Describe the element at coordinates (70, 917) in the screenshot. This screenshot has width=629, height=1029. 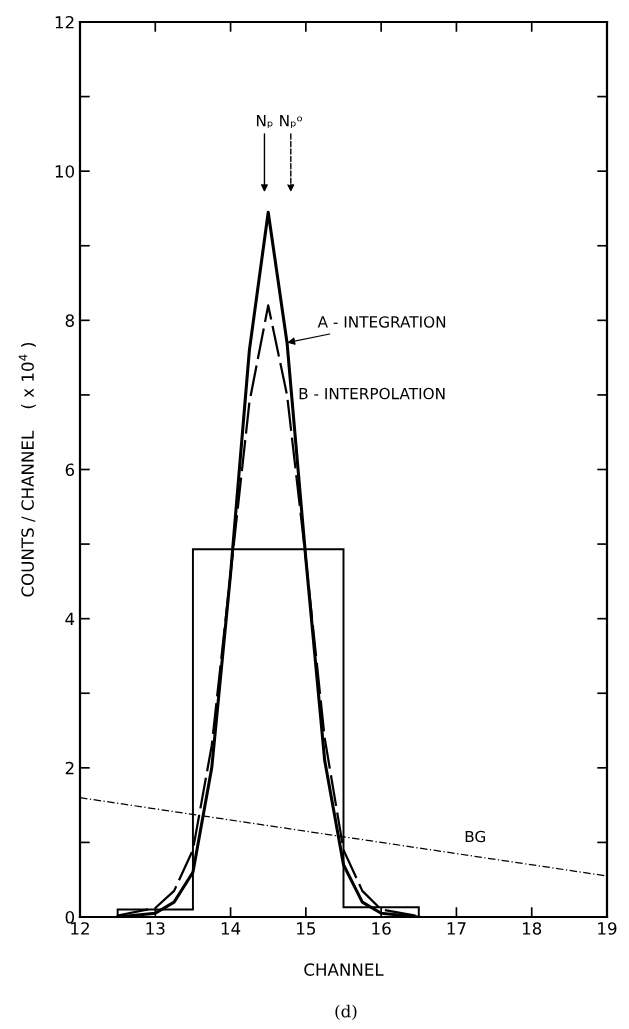
I see `y-tick-label: 0` at that location.